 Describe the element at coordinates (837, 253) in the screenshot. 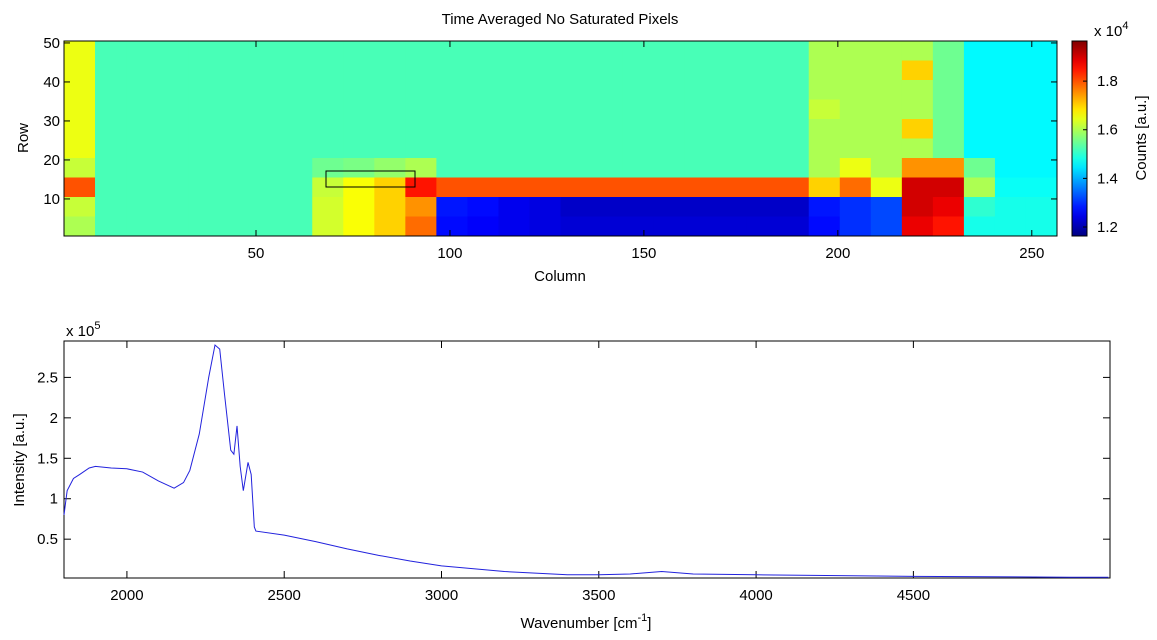

I see `x-tick-label: 200` at that location.